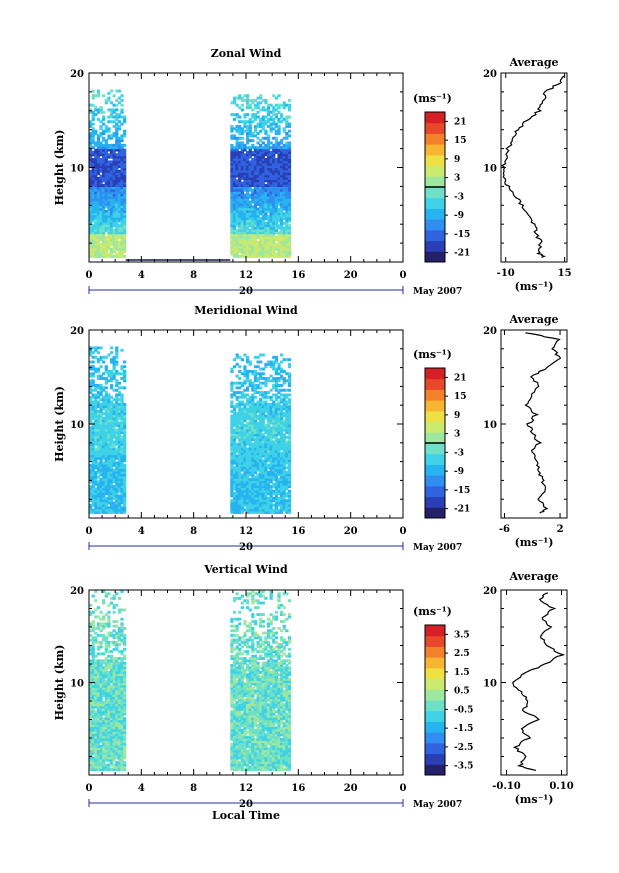 Image resolution: width=619 pixels, height=873 pixels. What do you see at coordinates (437, 548) in the screenshot?
I see `date-month-label: May 2007` at bounding box center [437, 548].